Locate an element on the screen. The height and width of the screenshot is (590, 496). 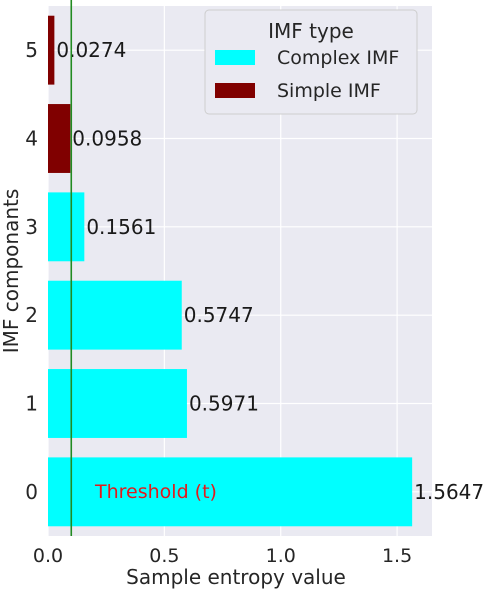
bar-value-label: 0.5971 is located at coordinates (224, 404).